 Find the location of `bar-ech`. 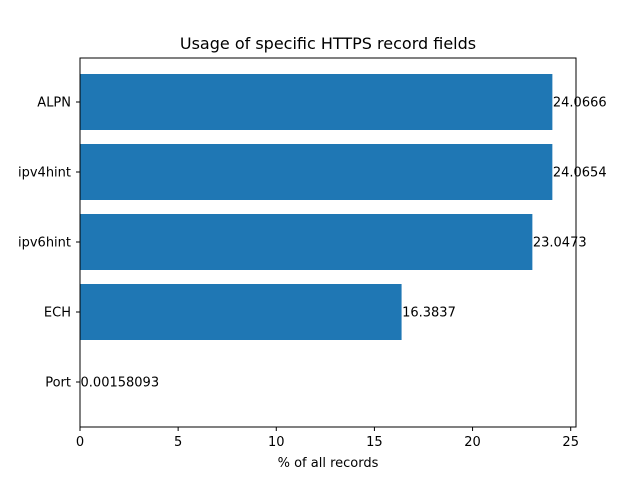

bar-ech is located at coordinates (241, 312).